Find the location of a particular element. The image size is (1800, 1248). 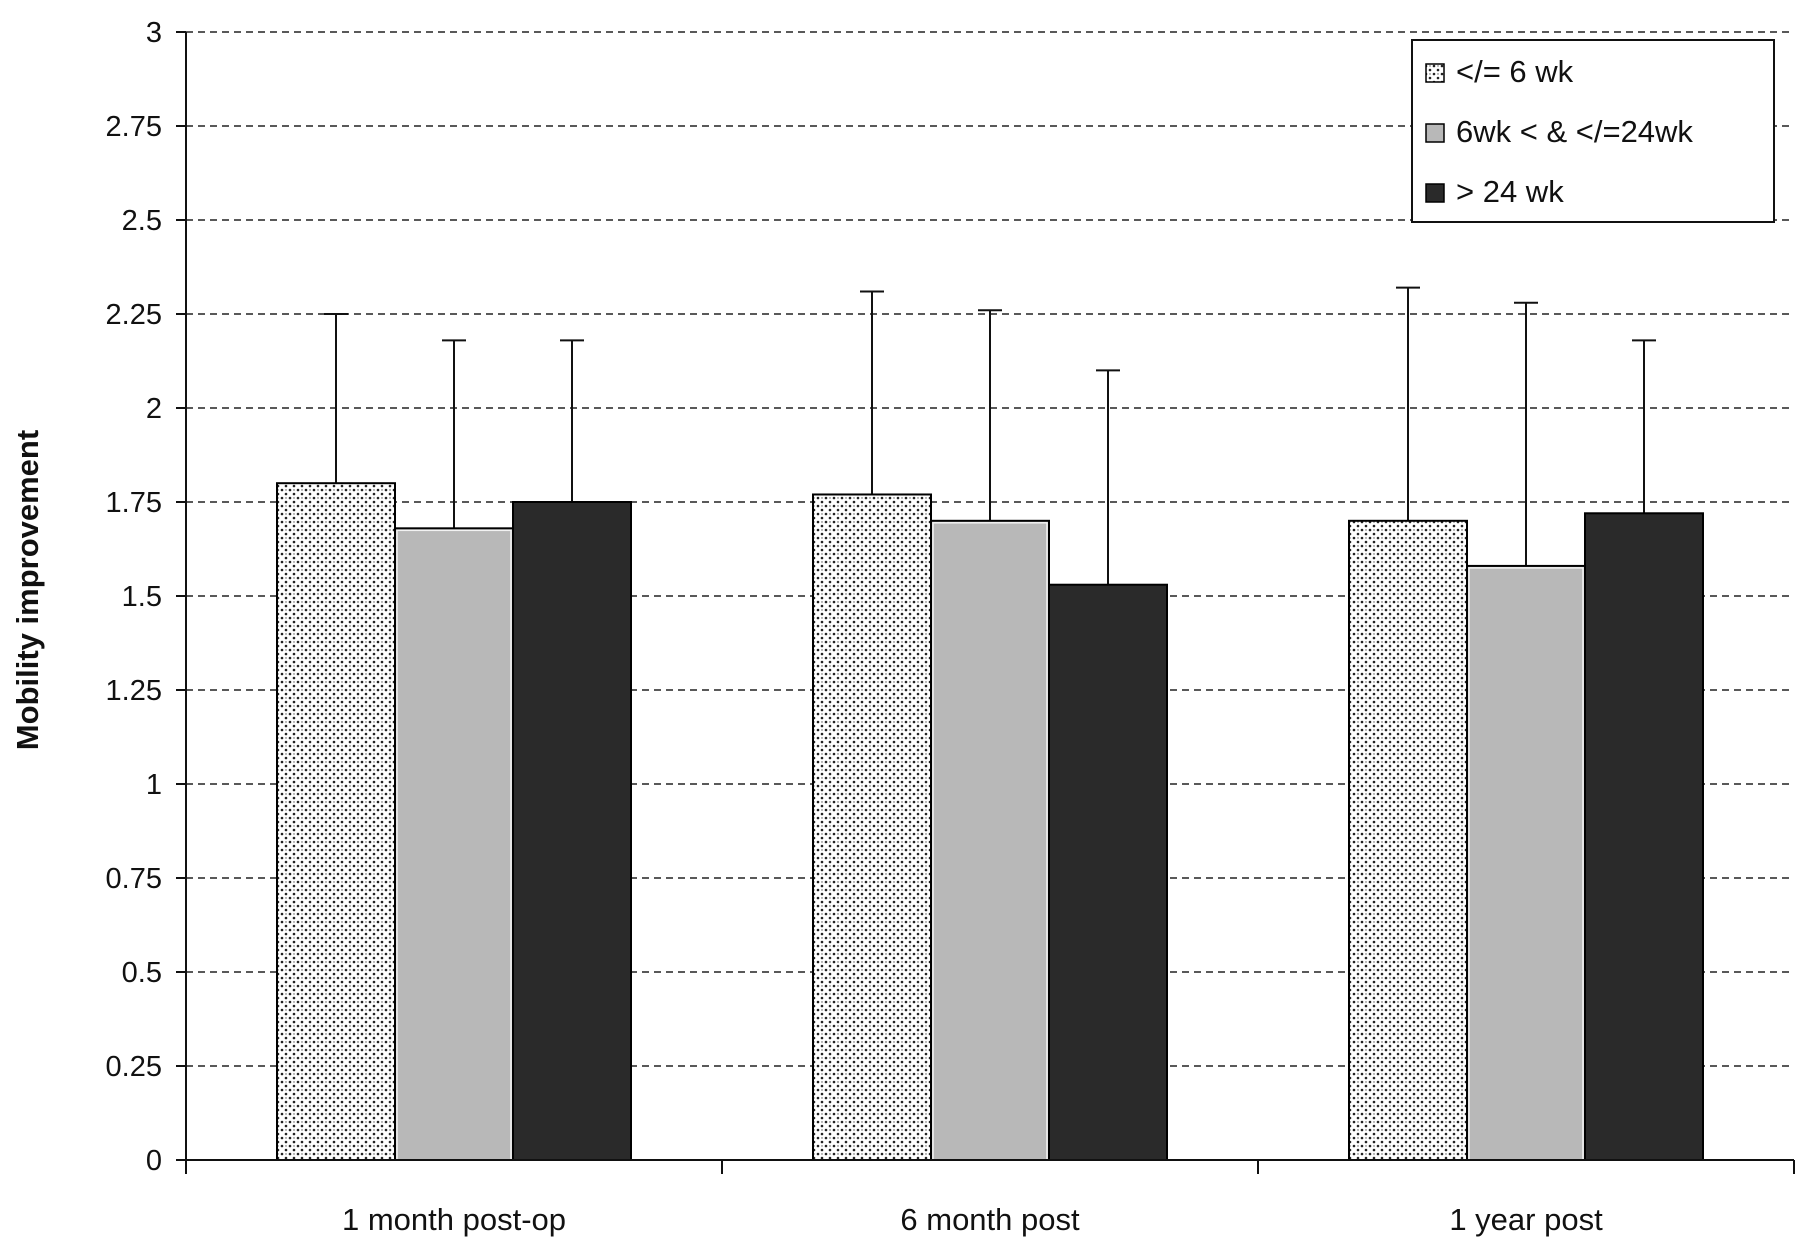

y-tick-label: 1 is located at coordinates (154, 785).